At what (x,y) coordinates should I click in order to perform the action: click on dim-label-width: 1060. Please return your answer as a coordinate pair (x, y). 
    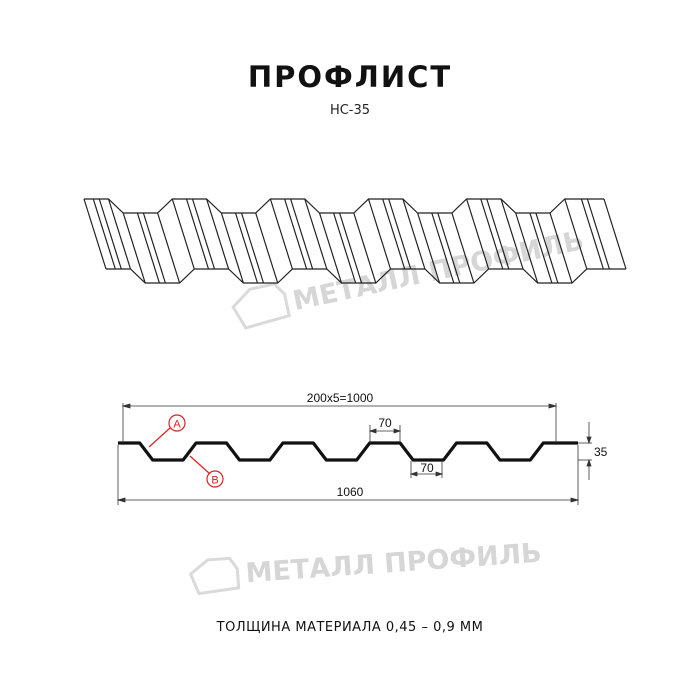
    Looking at the image, I should click on (350, 492).